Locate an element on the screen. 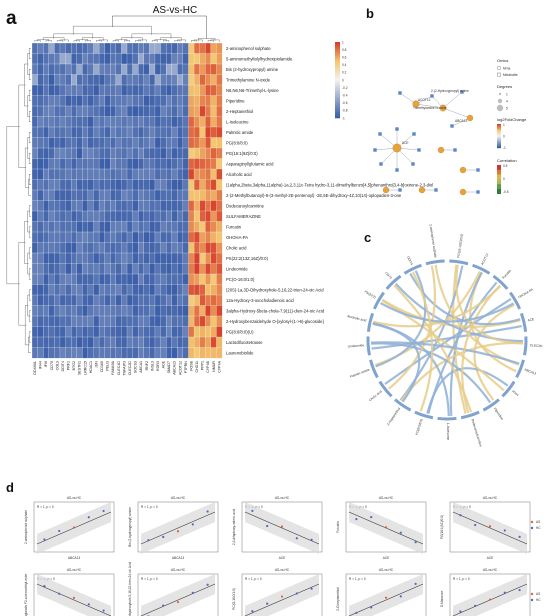 This screenshot has width=550, height=616. network-node-label: 2-(2-Hydroxypropyl) amine is located at coordinates (450, 91).